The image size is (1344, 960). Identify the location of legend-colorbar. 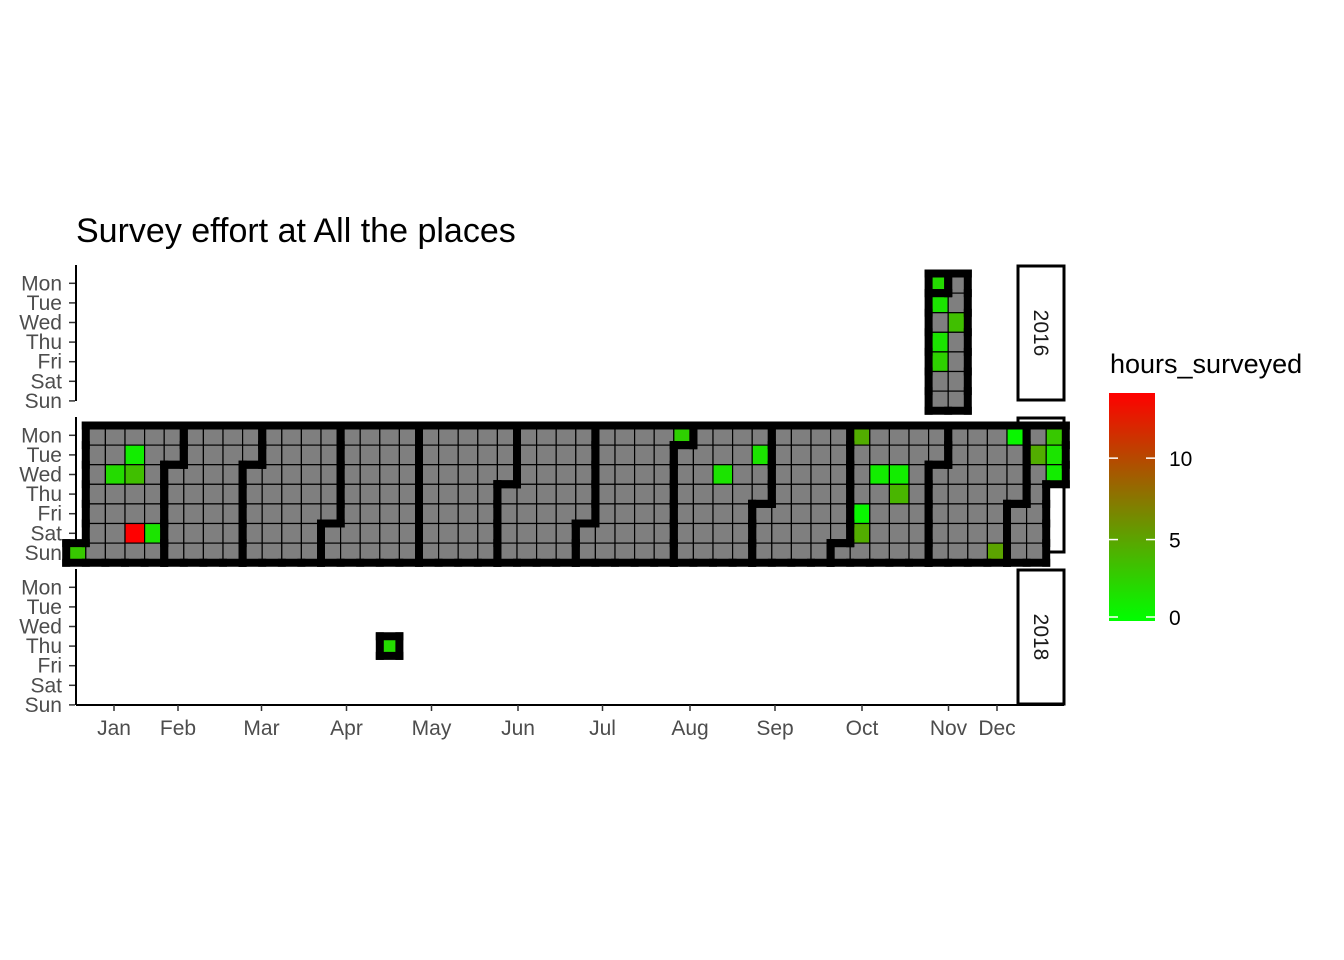
(1132, 507).